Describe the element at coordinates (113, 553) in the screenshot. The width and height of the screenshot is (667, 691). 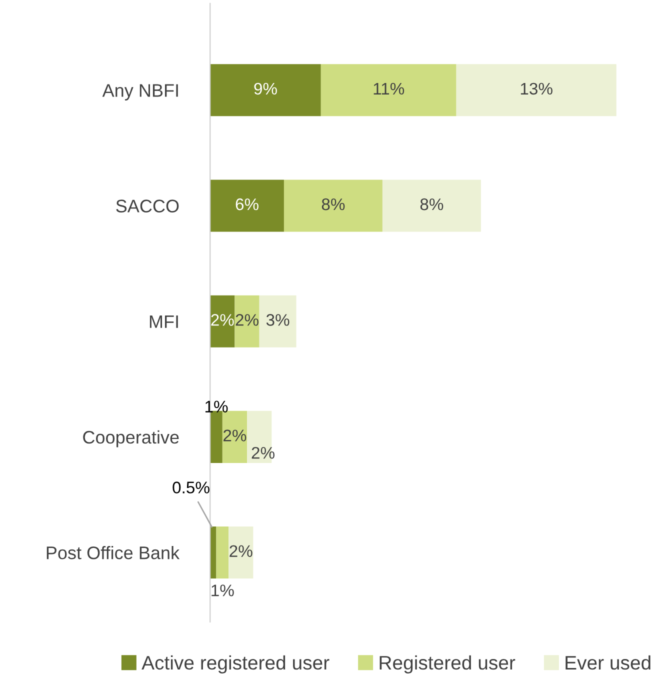
I see `y-tick-label: Post Office Bank` at that location.